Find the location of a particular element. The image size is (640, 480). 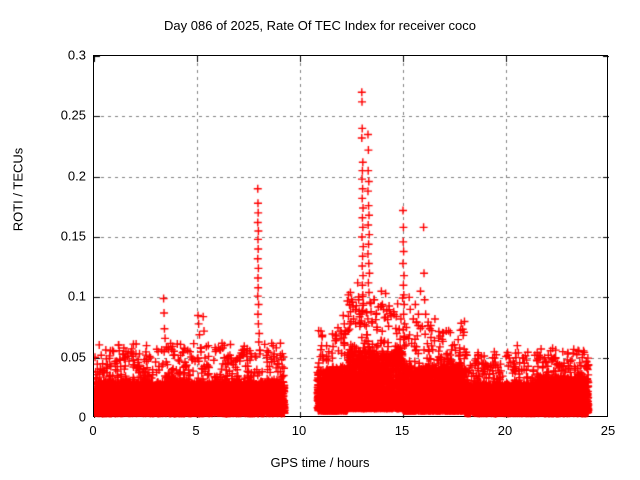

x-tick-label: 15 is located at coordinates (402, 430).